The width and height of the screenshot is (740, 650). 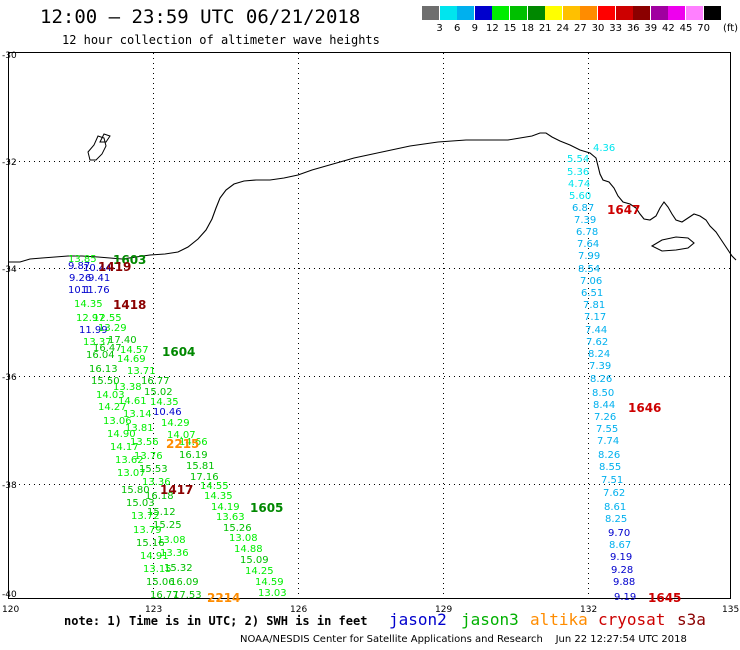 I want to click on legend-item-s3a: s3a, so click(x=691, y=619).